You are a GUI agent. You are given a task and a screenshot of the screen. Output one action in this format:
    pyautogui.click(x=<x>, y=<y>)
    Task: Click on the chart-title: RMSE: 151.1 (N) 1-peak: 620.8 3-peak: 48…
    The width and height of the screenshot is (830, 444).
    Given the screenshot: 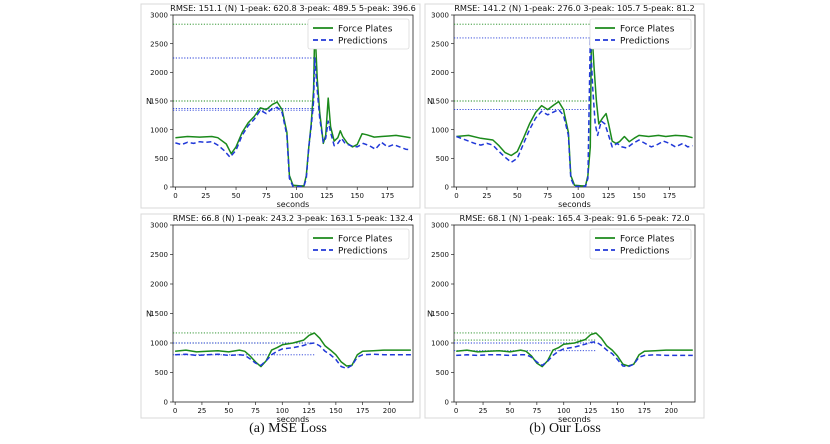 What is the action you would take?
    pyautogui.click(x=293, y=8)
    